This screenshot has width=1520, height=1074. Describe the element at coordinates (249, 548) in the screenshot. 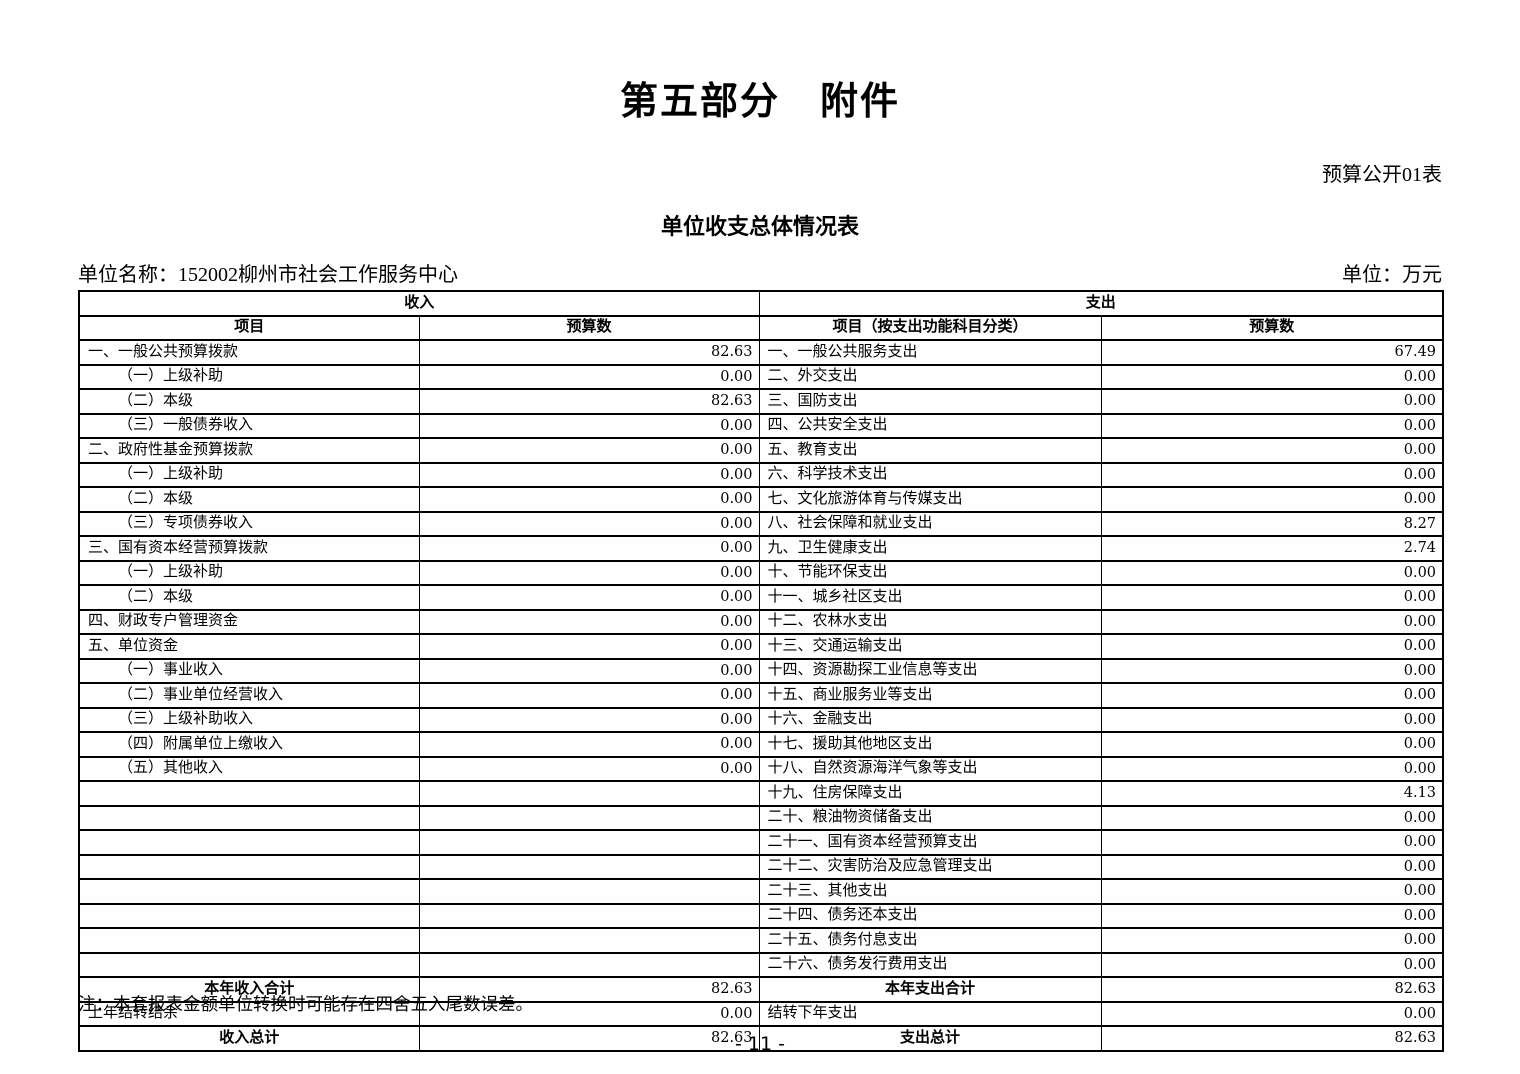

I see `income-item-cell: 三、国有资本经营预算拨款` at that location.